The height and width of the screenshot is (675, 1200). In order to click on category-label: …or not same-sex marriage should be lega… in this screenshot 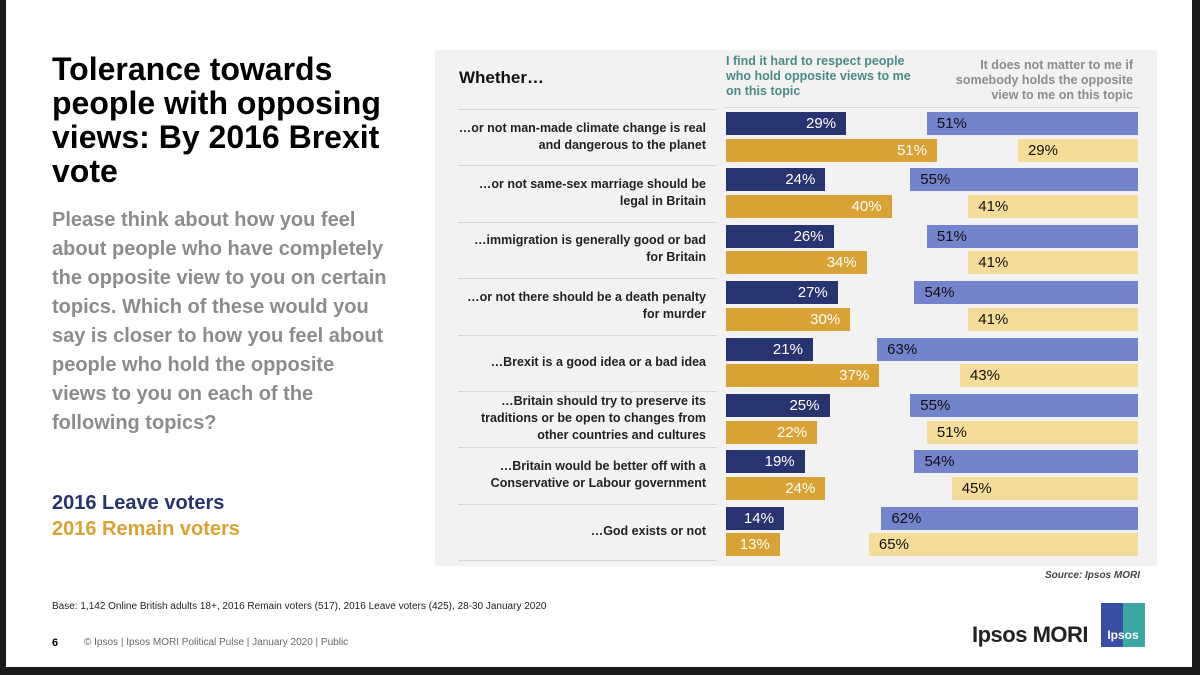, I will do `click(592, 192)`.